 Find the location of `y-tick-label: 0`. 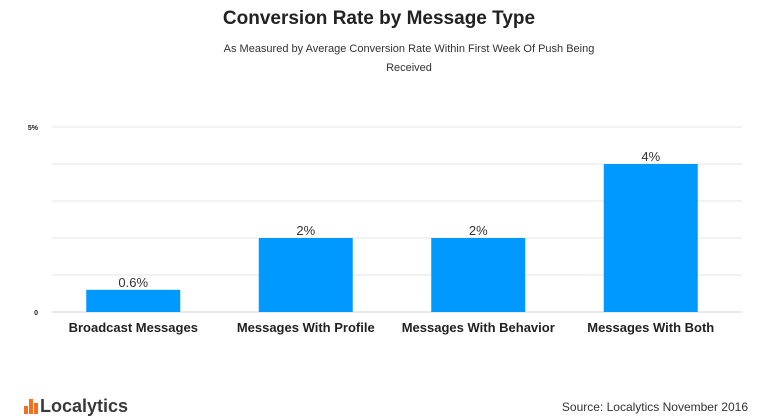

y-tick-label: 0 is located at coordinates (36, 313).